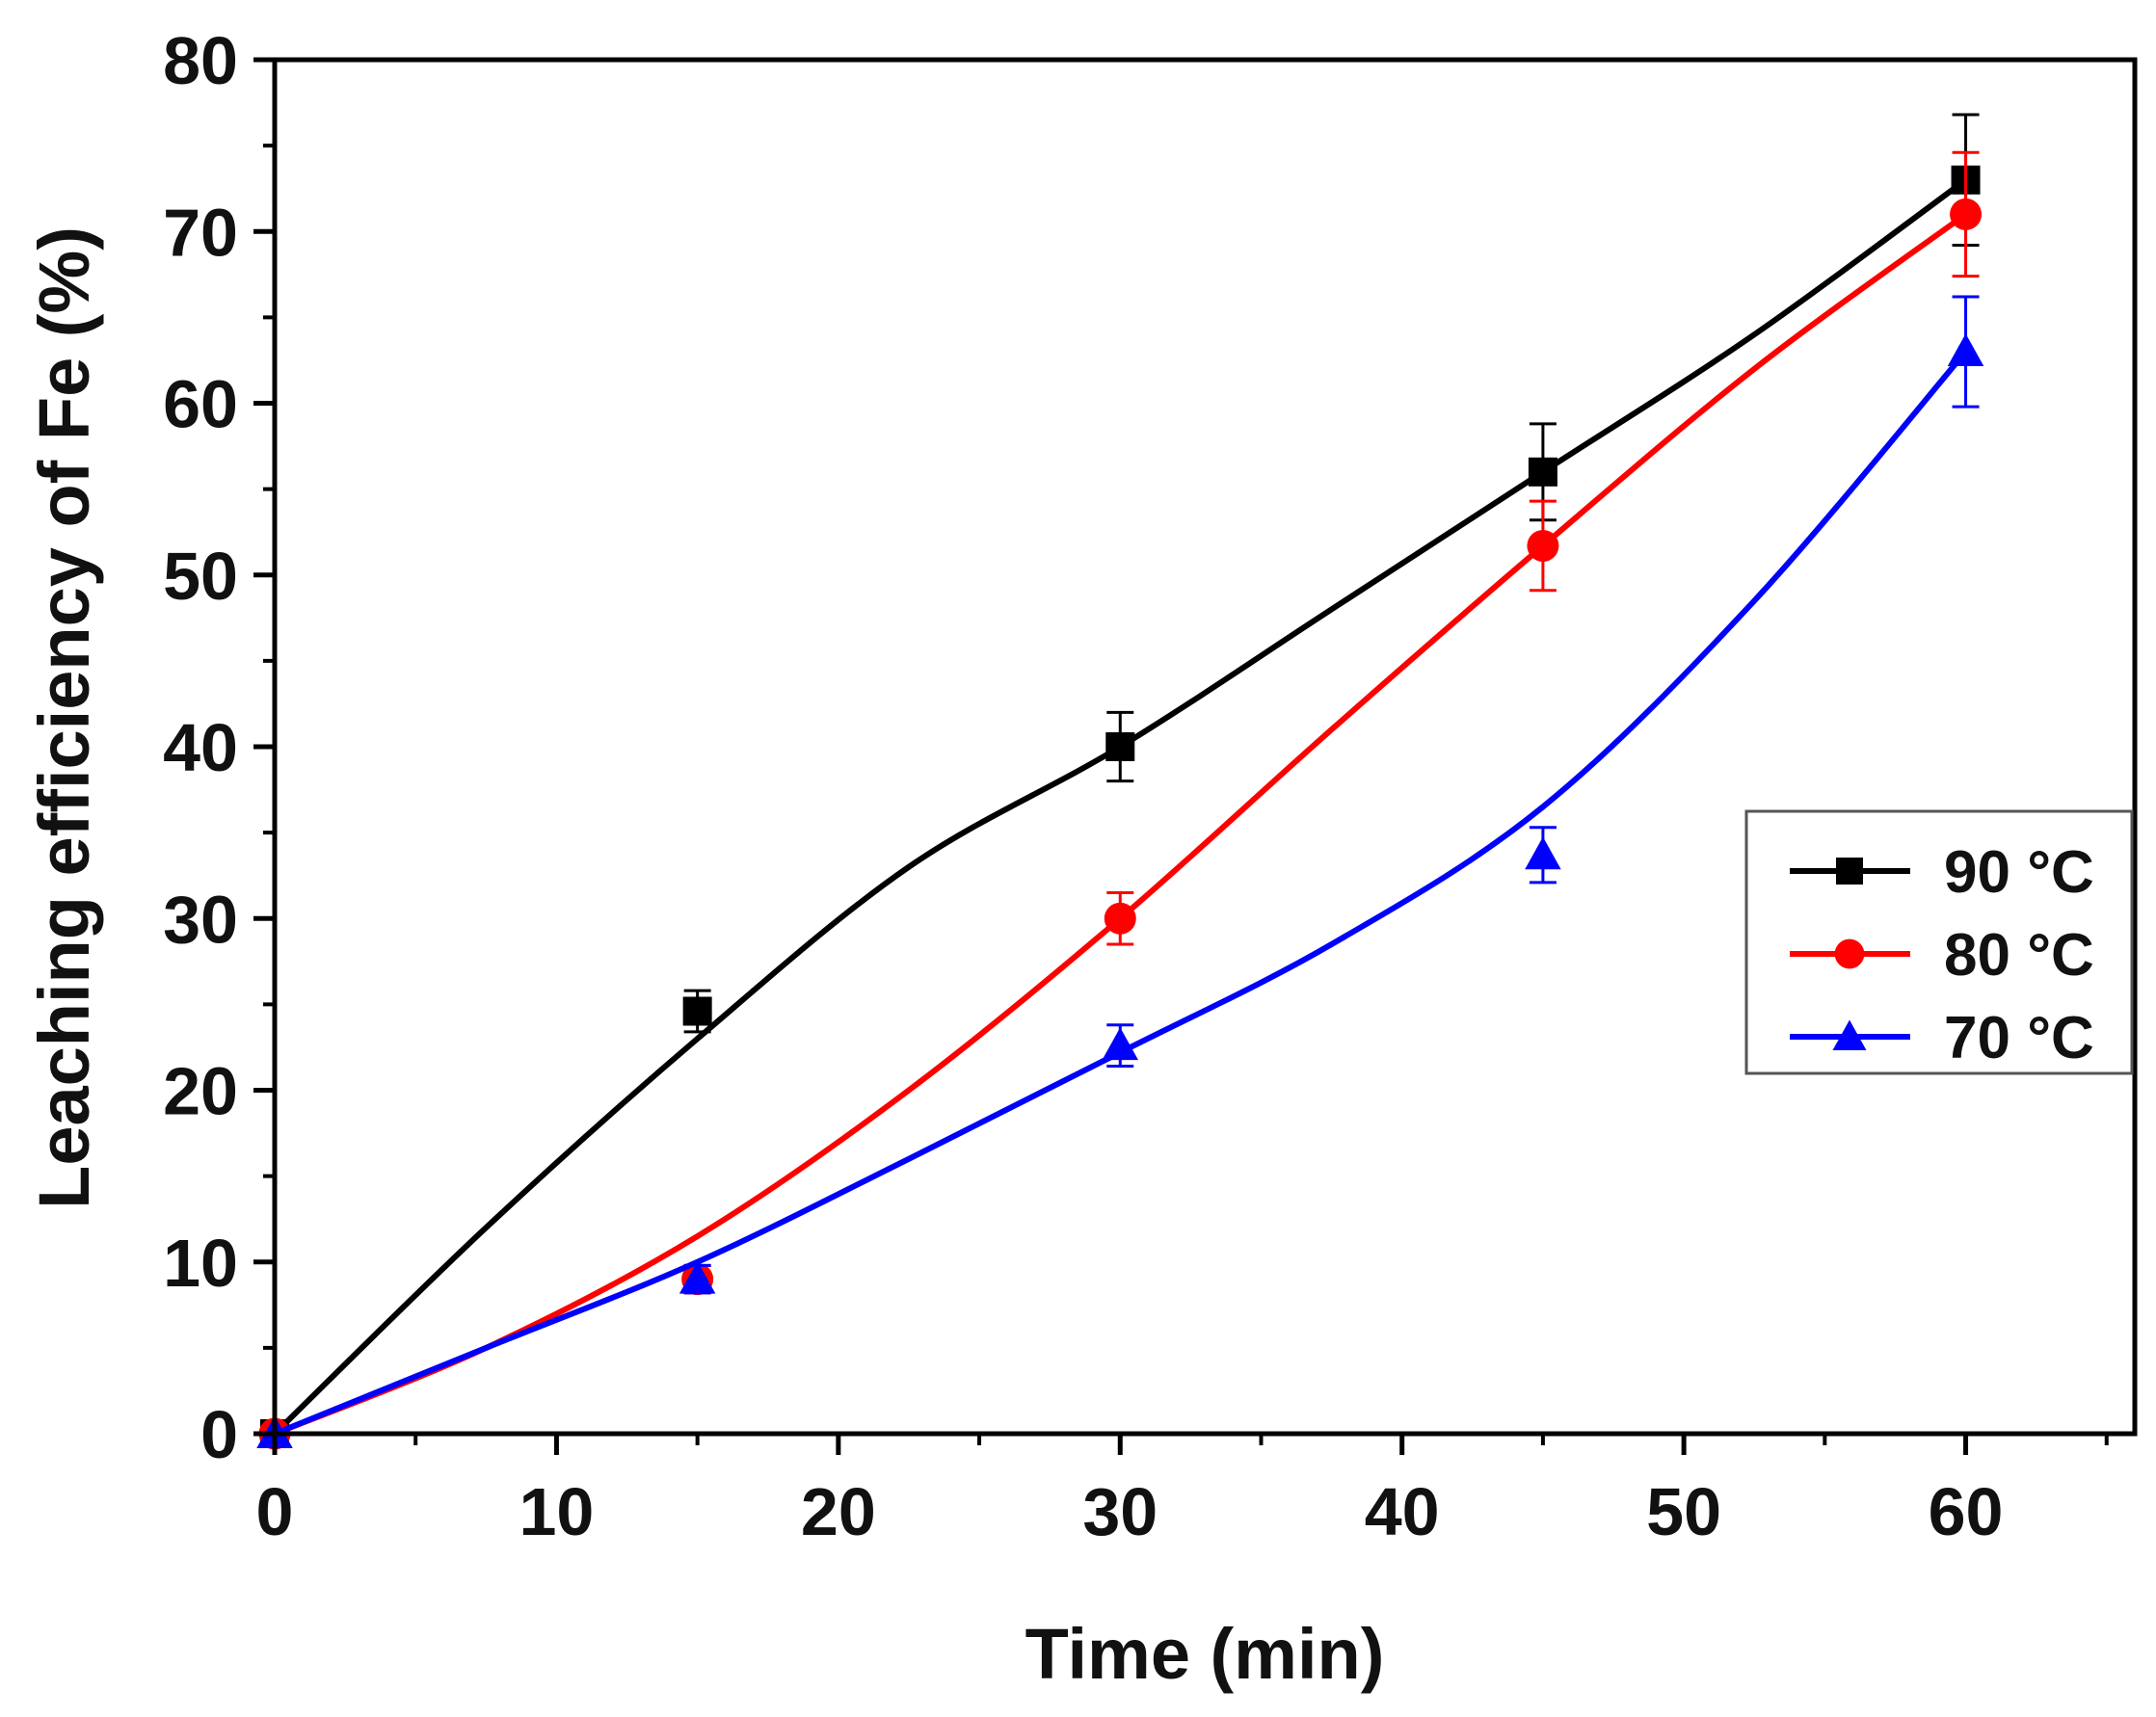  I want to click on legend-label: 90 °C, so click(2019, 872).